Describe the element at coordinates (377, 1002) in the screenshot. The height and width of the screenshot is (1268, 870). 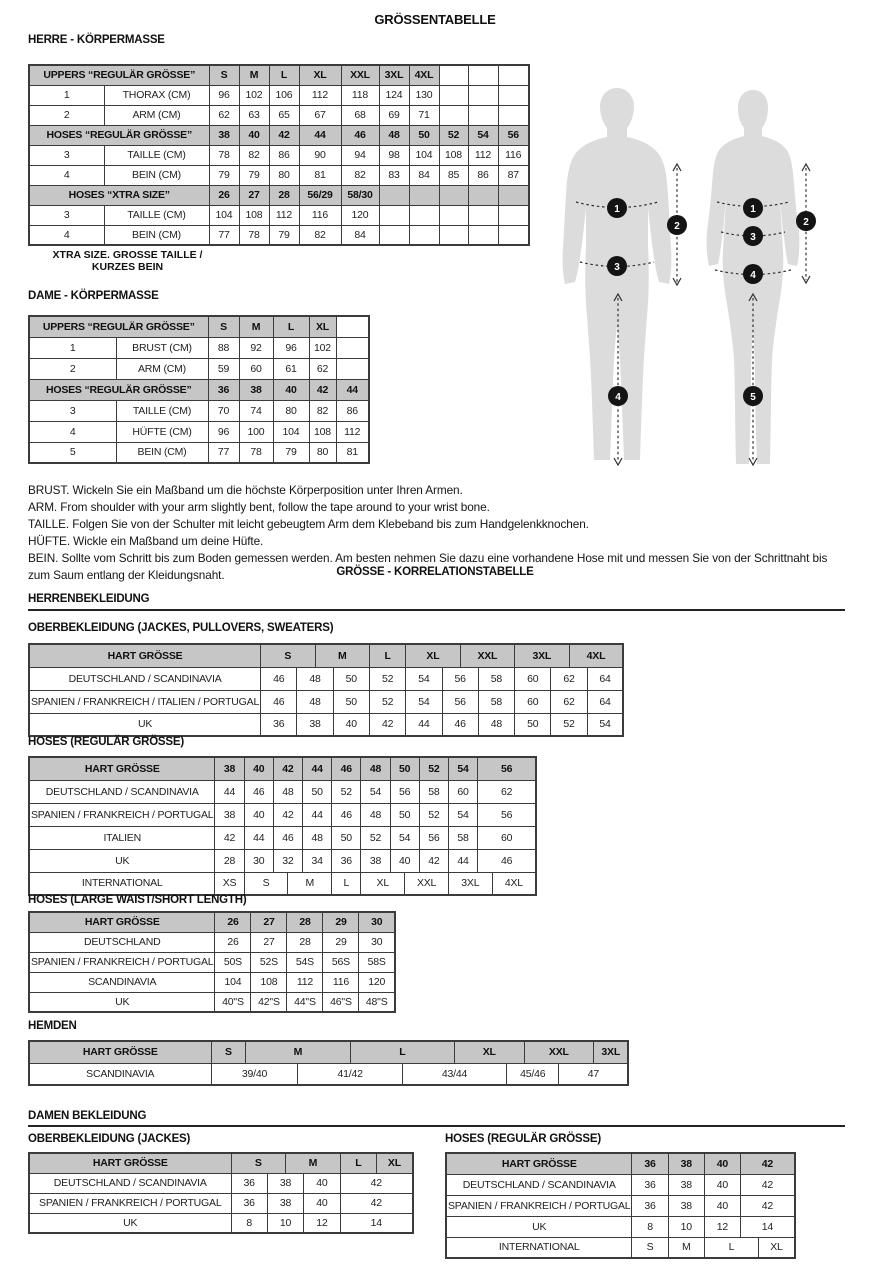
I see `data-cell: 48"S` at that location.